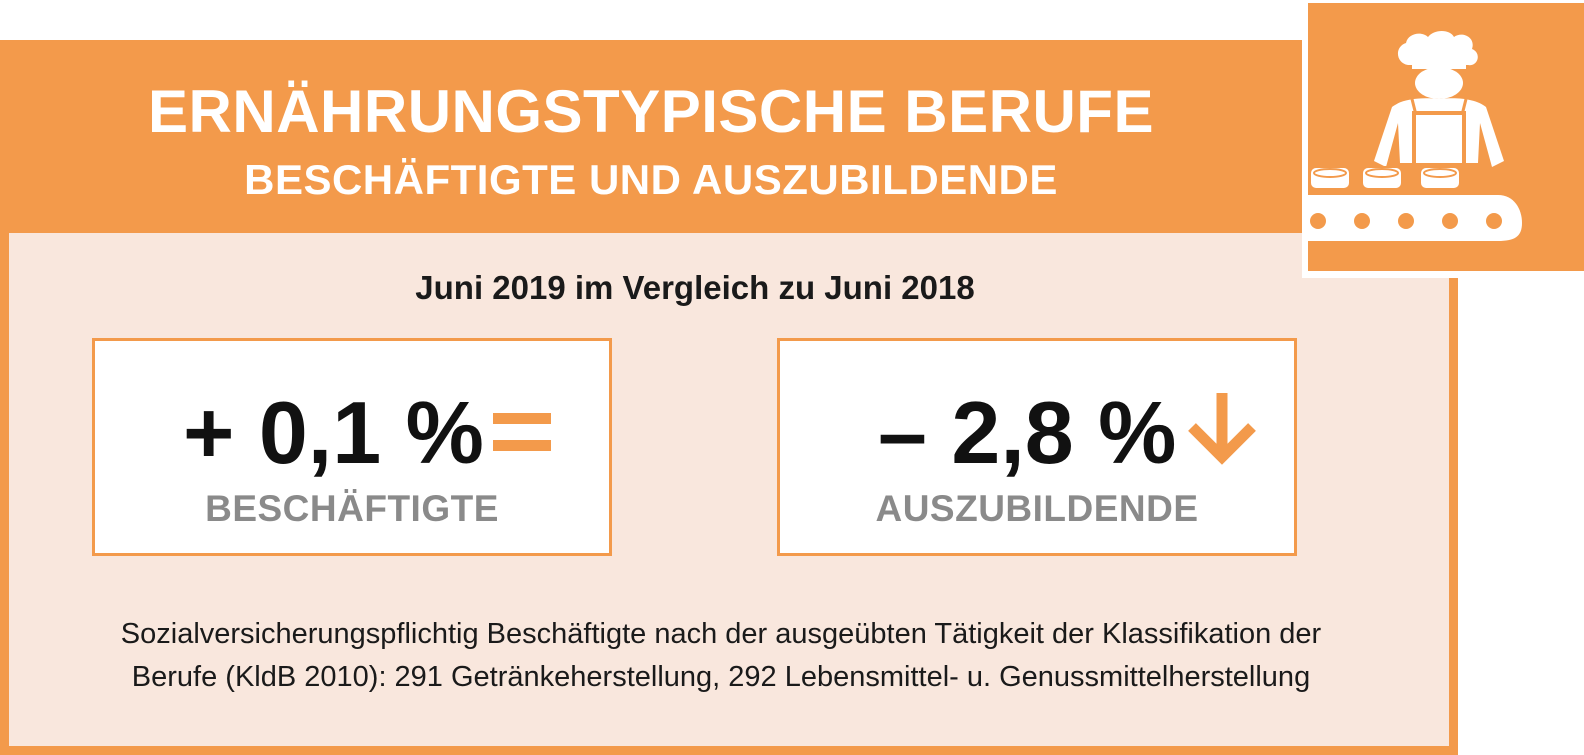  What do you see at coordinates (352, 508) in the screenshot?
I see `stat-label: BESCHÄFTIGTE` at bounding box center [352, 508].